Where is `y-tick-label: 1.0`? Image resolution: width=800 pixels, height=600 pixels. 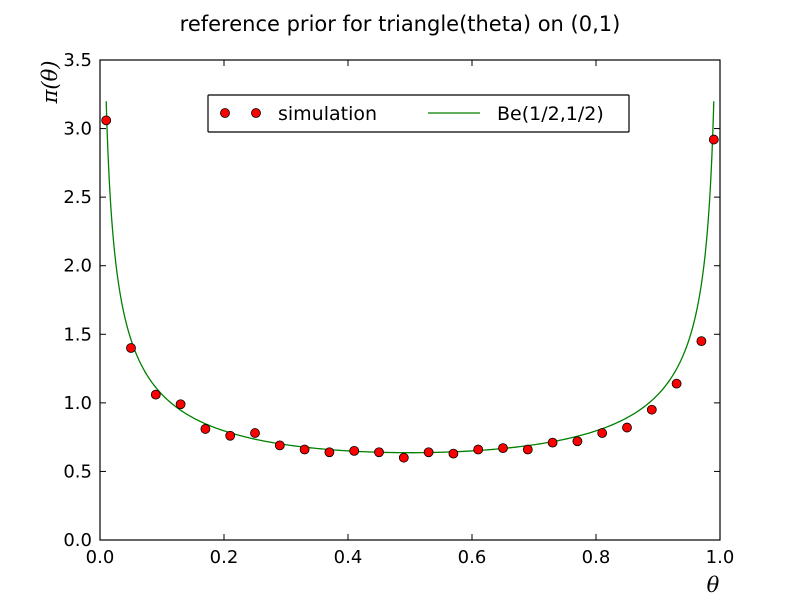
y-tick-label: 1.0 is located at coordinates (77, 403).